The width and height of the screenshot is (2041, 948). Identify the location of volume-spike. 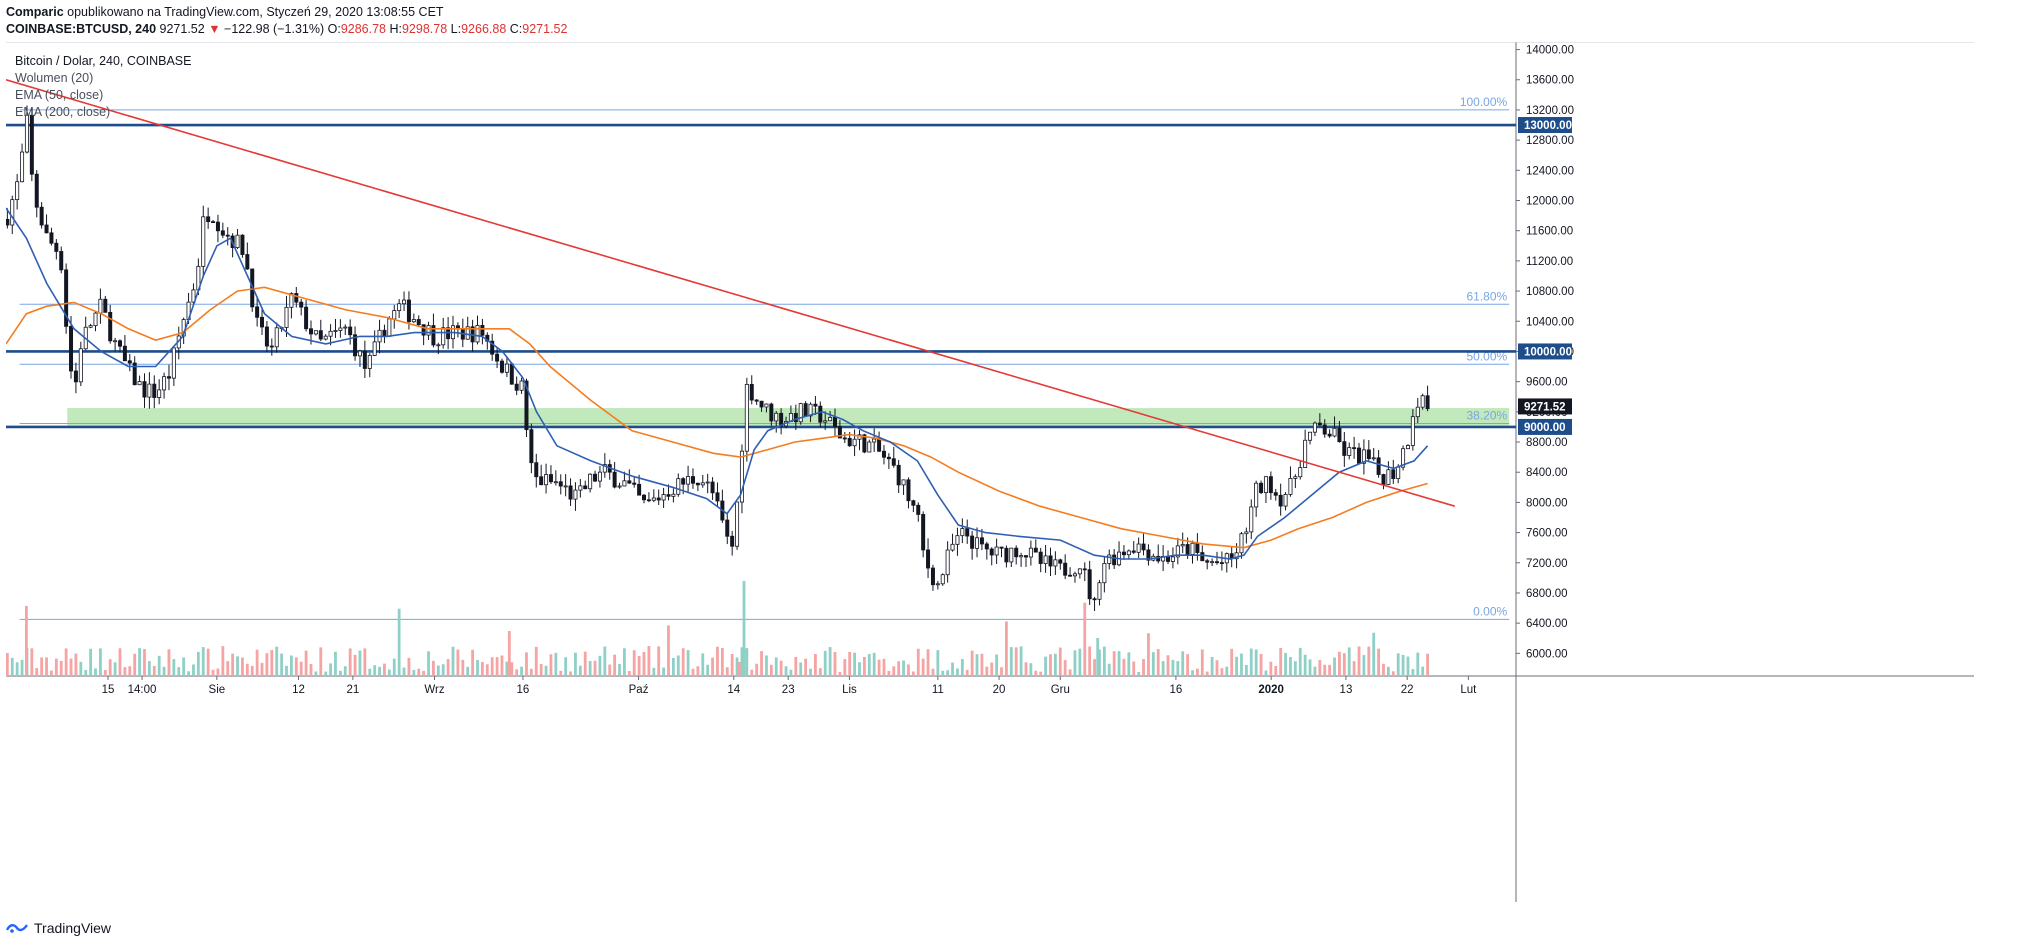
(739, 669).